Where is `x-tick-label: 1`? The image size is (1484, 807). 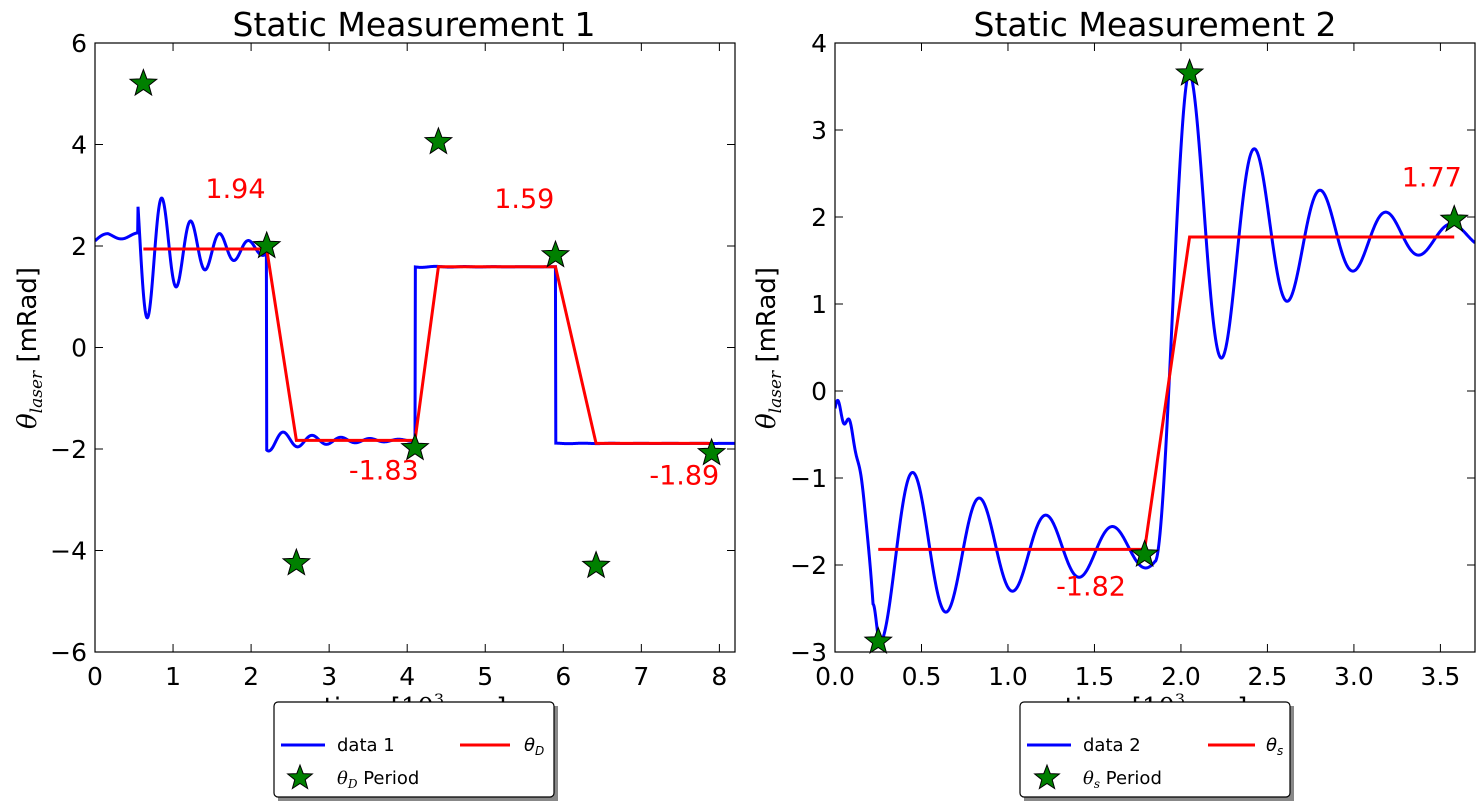 x-tick-label: 1 is located at coordinates (173, 676).